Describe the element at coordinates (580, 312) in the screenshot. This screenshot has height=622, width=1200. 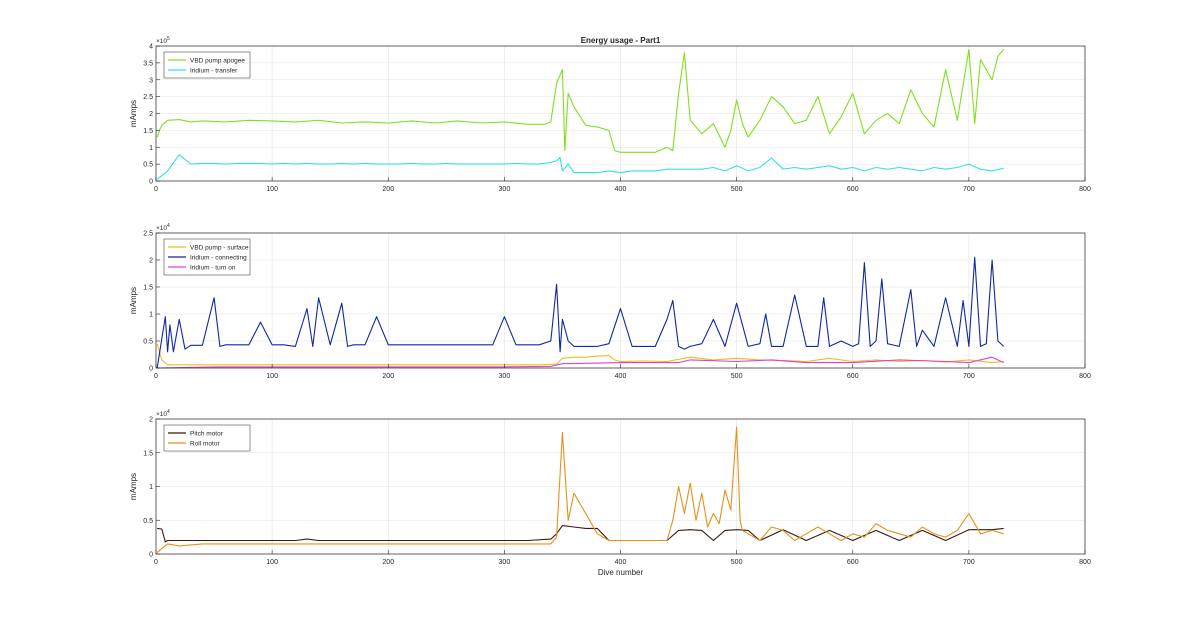
I see `series-line-iridium-connecting` at that location.